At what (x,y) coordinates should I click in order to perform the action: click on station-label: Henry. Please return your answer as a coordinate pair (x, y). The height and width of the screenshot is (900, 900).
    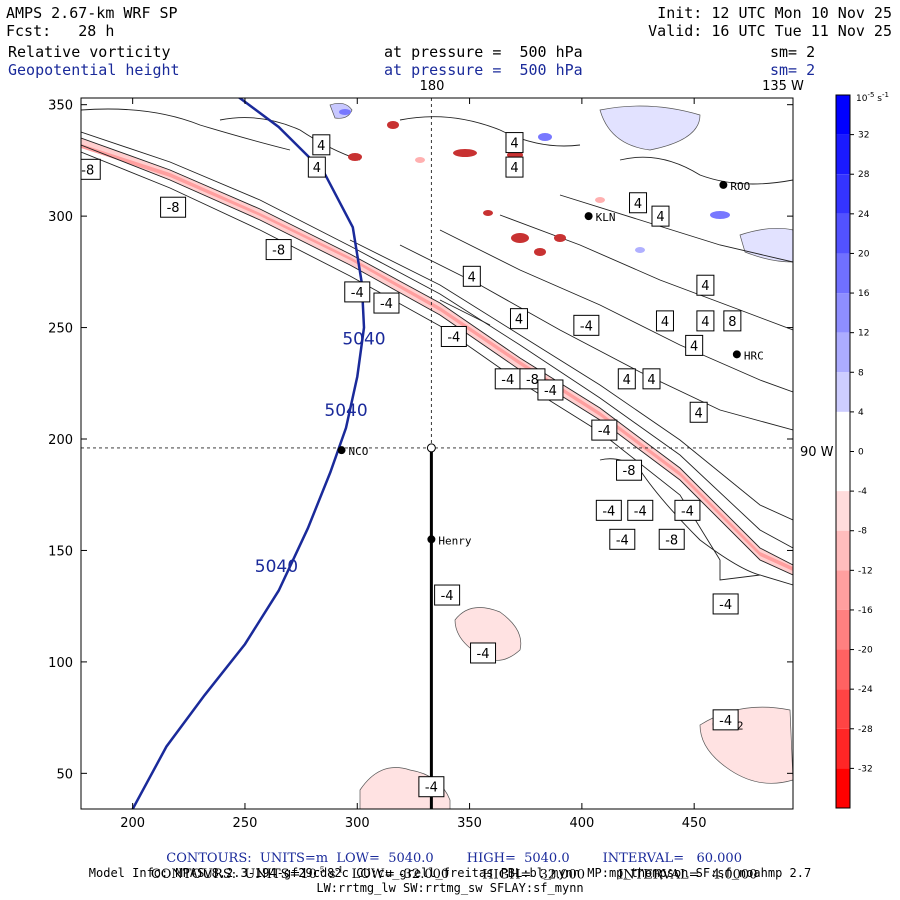
    Looking at the image, I should click on (454, 540).